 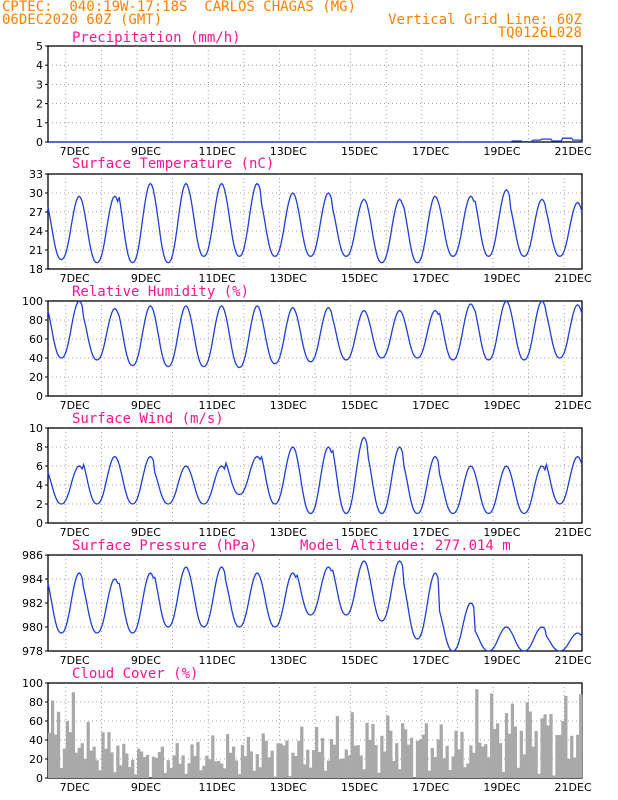 I want to click on plot-frame, so click(x=315, y=348).